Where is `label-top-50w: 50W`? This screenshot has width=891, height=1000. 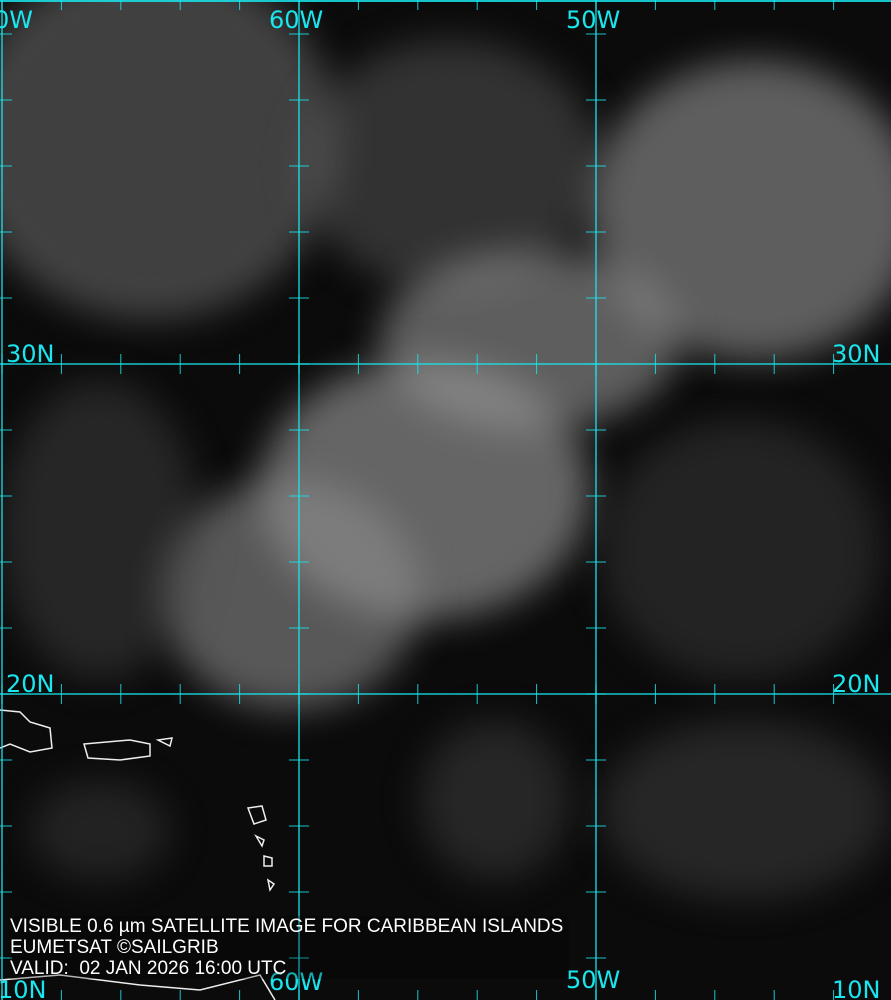 label-top-50w: 50W is located at coordinates (593, 20).